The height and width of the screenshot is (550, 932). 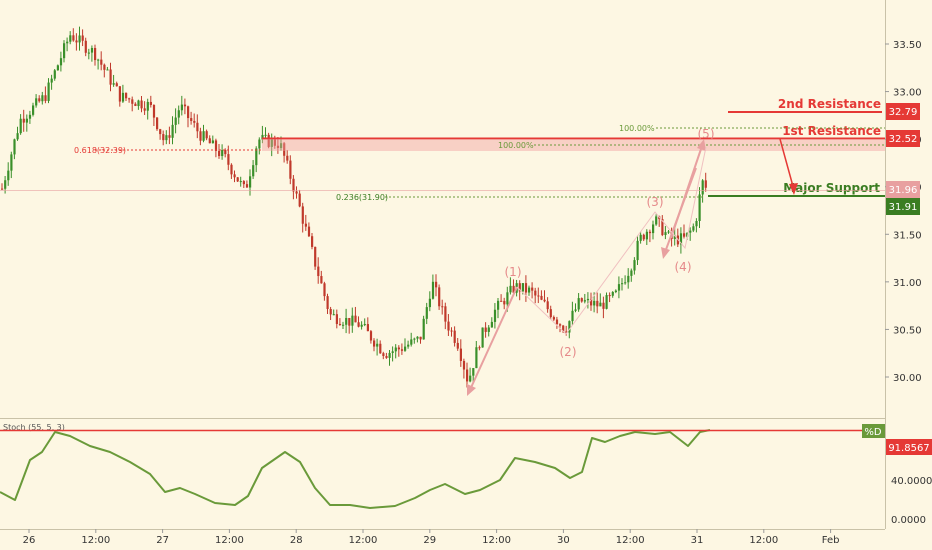 I want to click on support-arrow, so click(x=787, y=164).